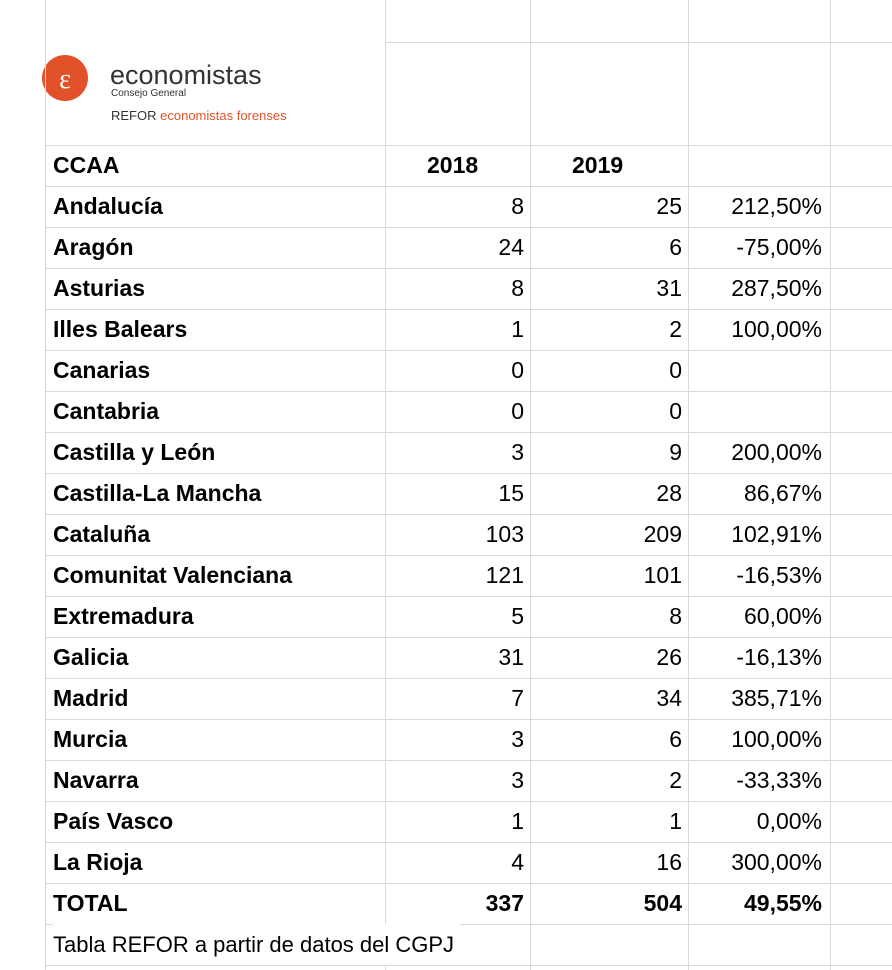 This screenshot has height=970, width=892. Describe the element at coordinates (108, 206) in the screenshot. I see `cell: Andalucía` at that location.